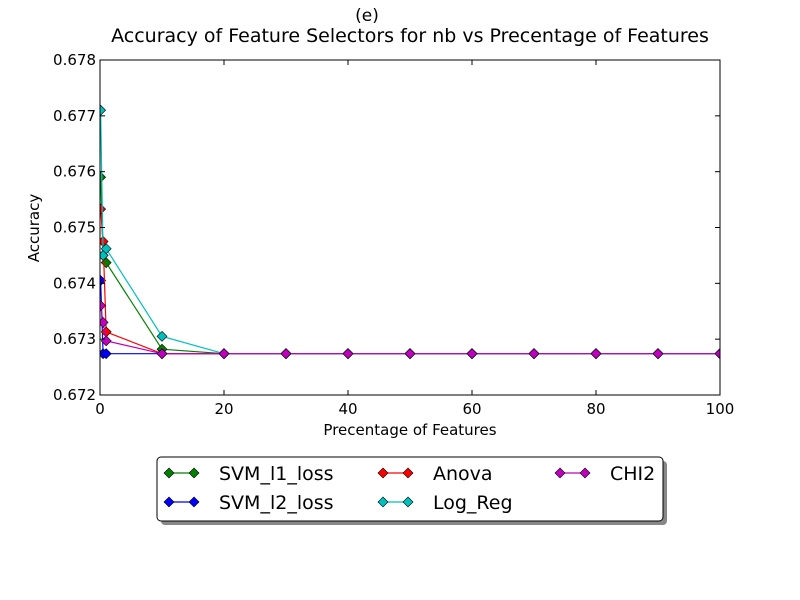 The width and height of the screenshot is (800, 600). I want to click on y-tick-label: 0.678, so click(74, 60).